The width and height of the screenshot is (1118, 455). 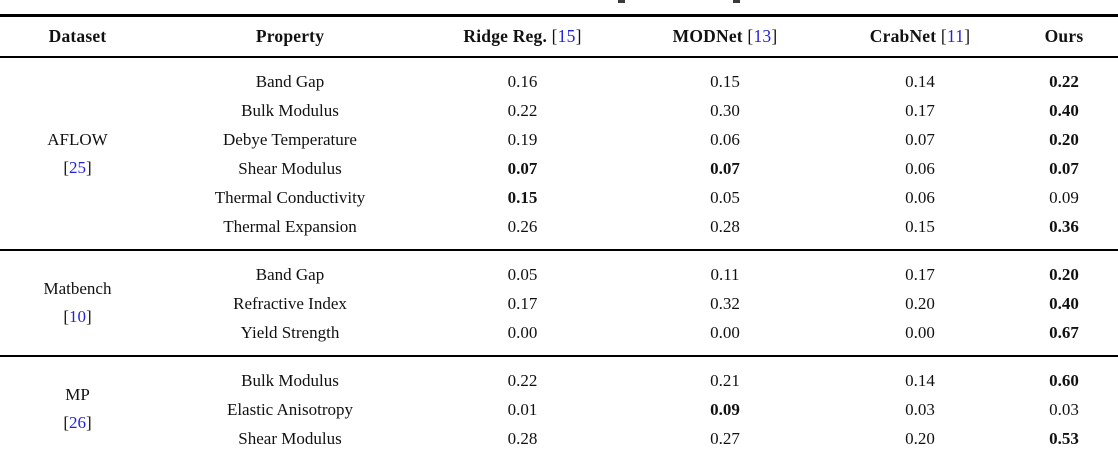 I want to click on value-cell-crabnet: 0.14, so click(x=920, y=380).